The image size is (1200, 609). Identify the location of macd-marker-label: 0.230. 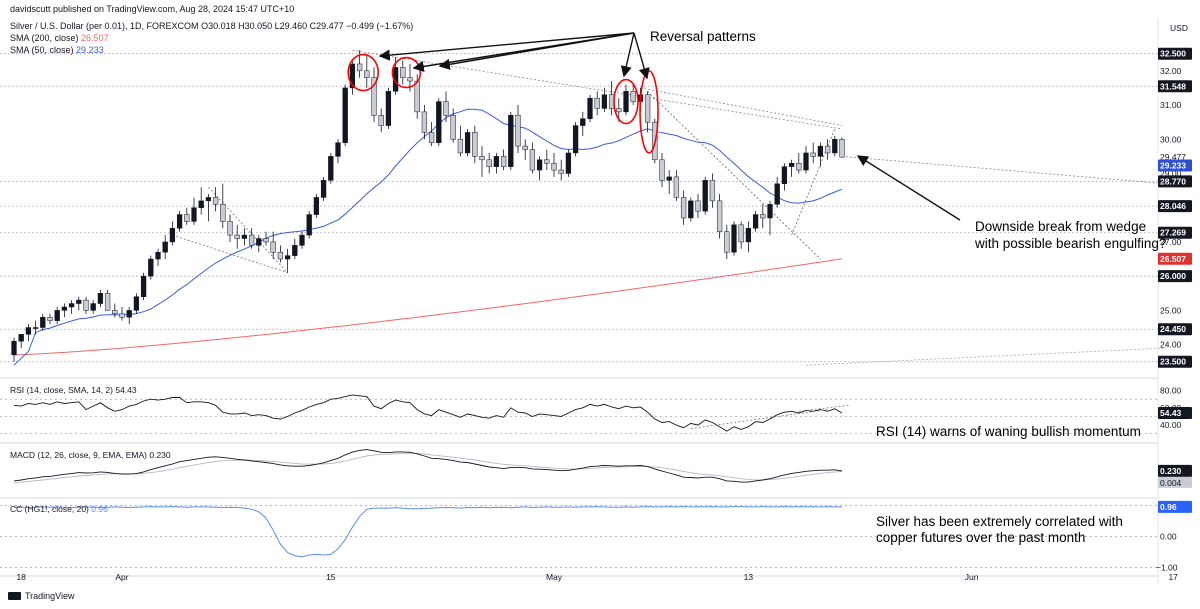
(1171, 471).